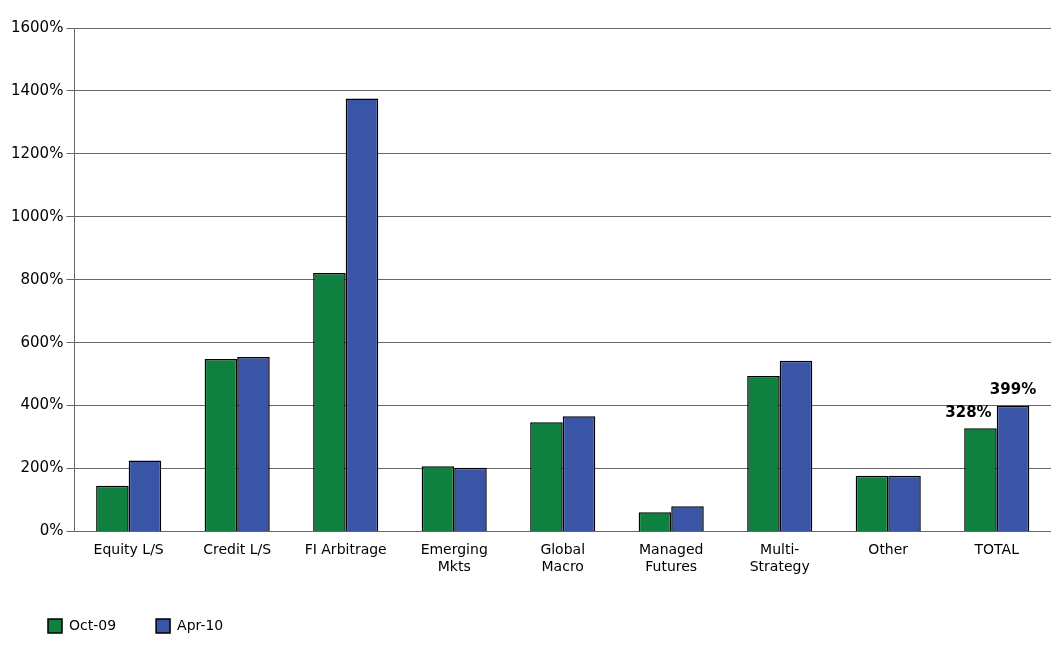 The image size is (1059, 651). Describe the element at coordinates (51, 530) in the screenshot. I see `y-tick-label: 0%` at that location.